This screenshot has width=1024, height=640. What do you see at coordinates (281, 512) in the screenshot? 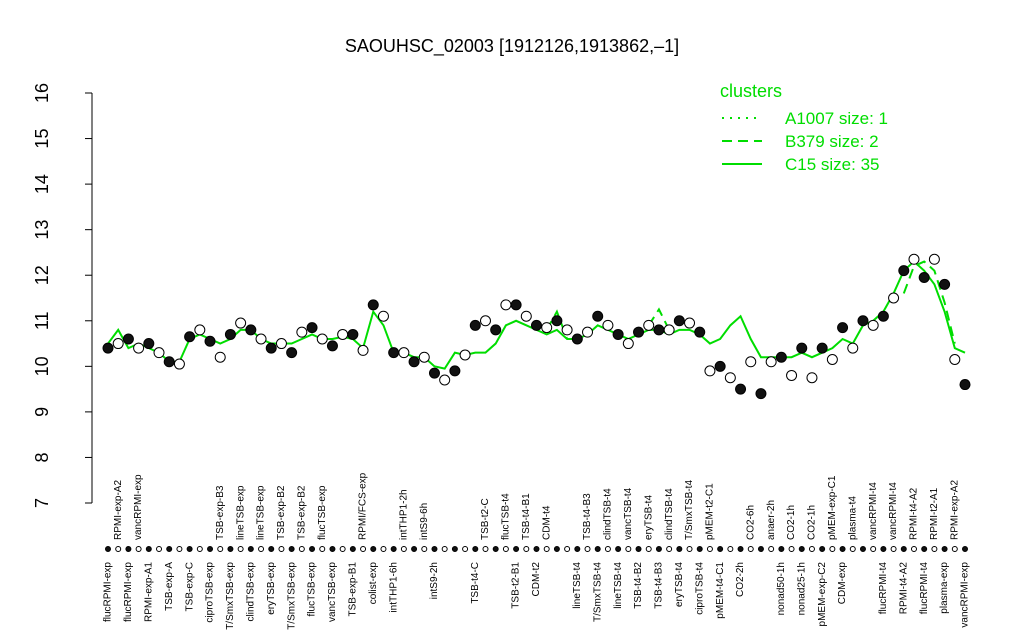
I see `x-tick-label: TSB-exp-B2` at bounding box center [281, 512].